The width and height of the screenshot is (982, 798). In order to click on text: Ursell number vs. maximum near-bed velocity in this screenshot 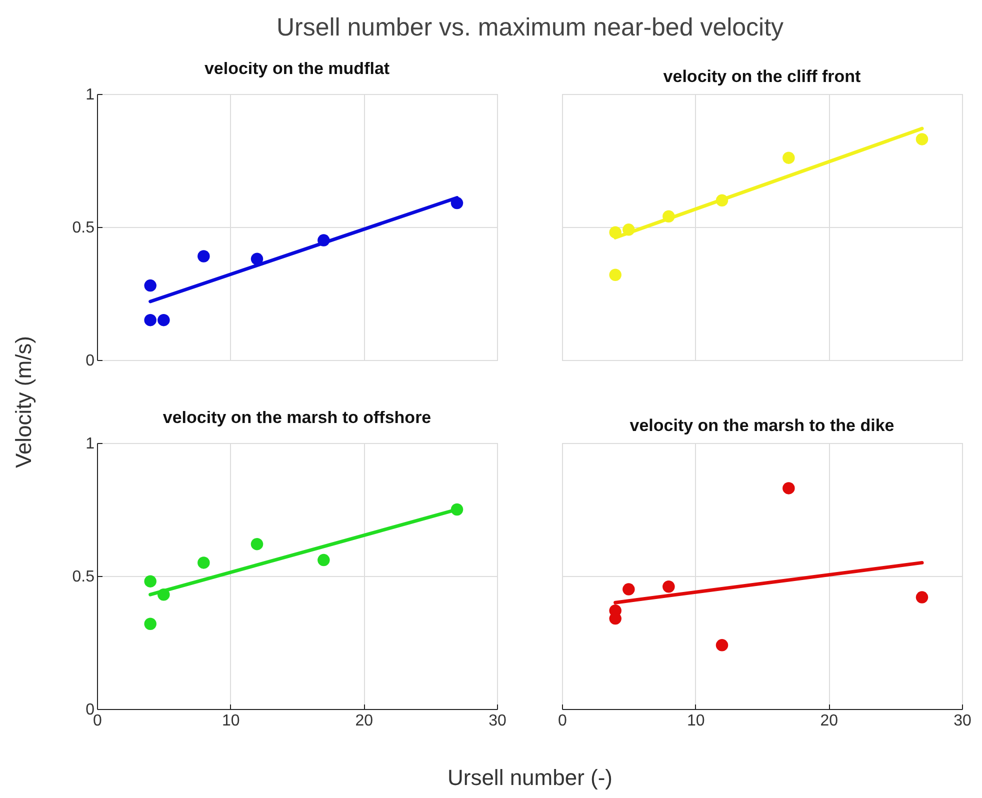, I will do `click(530, 28)`.